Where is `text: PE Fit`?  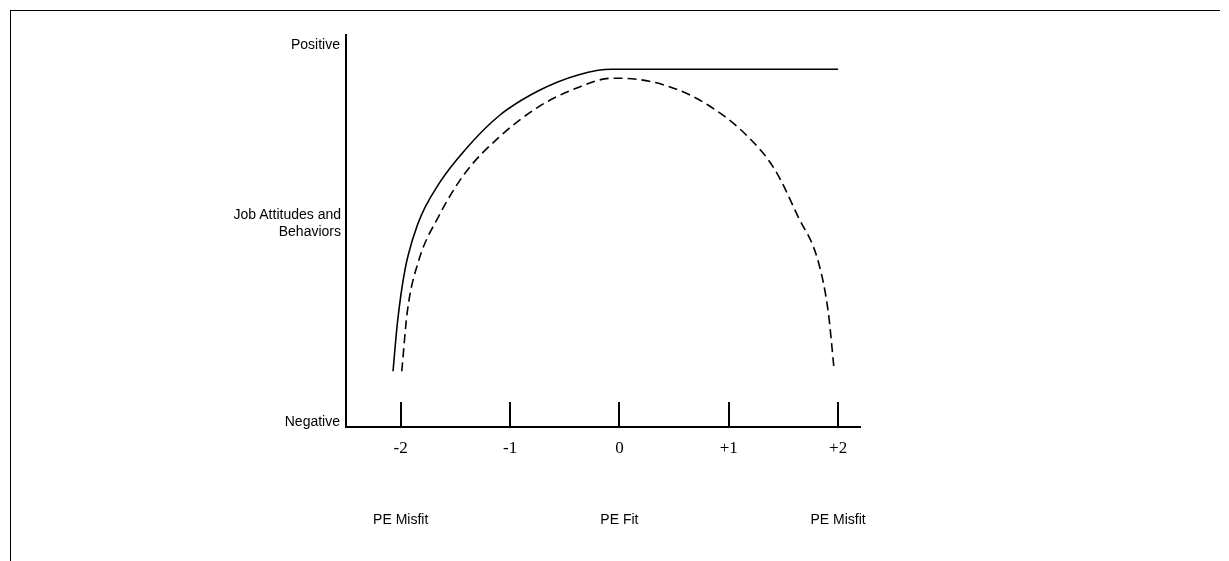 text: PE Fit is located at coordinates (619, 518).